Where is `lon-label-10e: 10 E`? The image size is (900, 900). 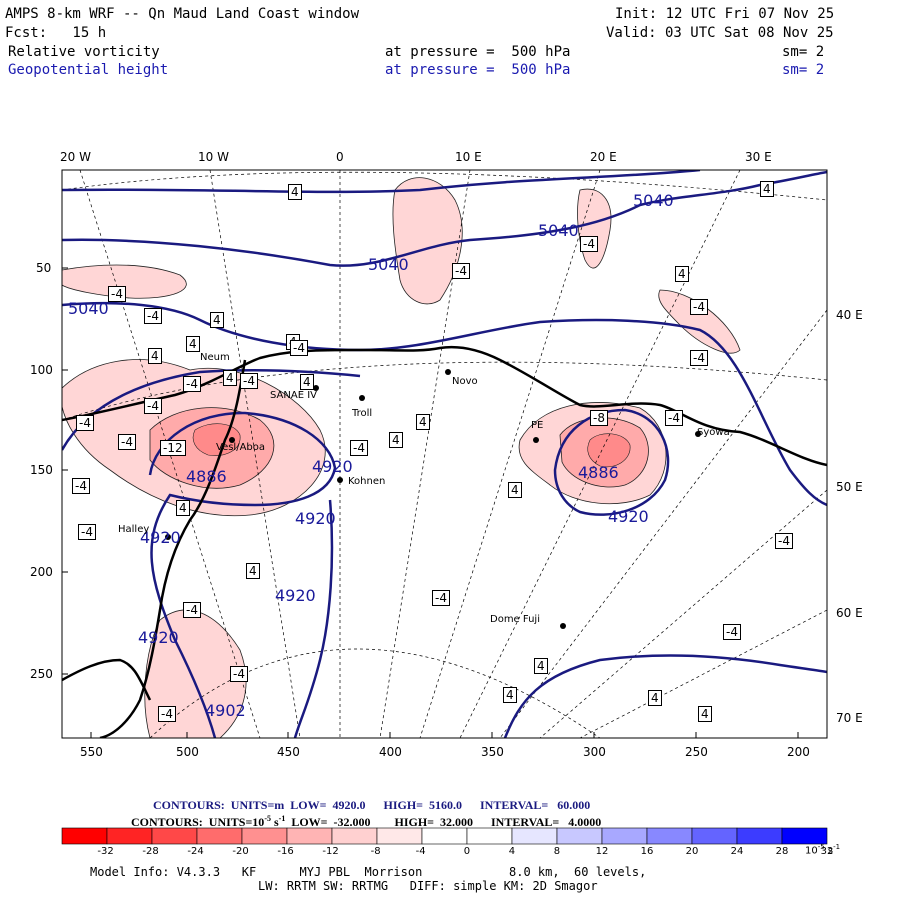
lon-label-10e: 10 E is located at coordinates (468, 157).